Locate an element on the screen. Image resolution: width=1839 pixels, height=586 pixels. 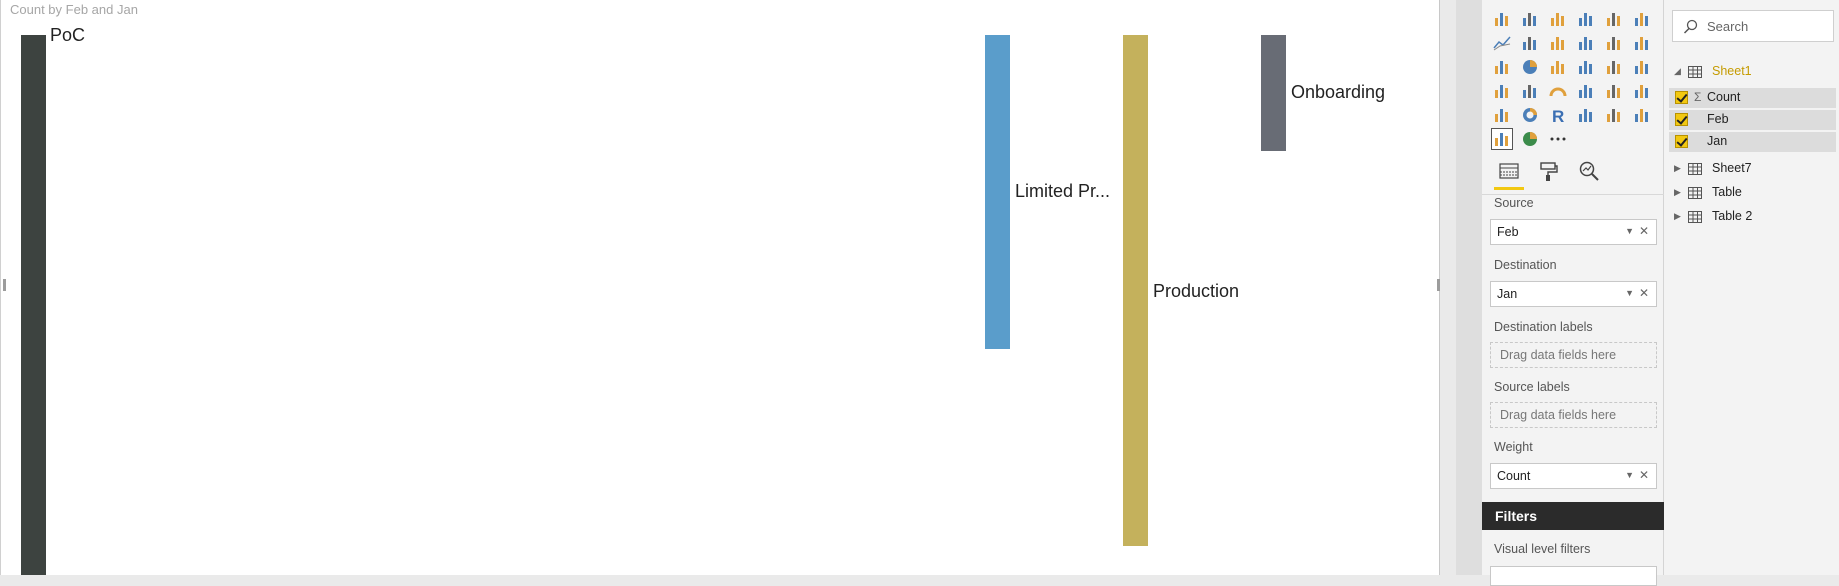
magnifier-chart-icon is located at coordinates (1589, 171).